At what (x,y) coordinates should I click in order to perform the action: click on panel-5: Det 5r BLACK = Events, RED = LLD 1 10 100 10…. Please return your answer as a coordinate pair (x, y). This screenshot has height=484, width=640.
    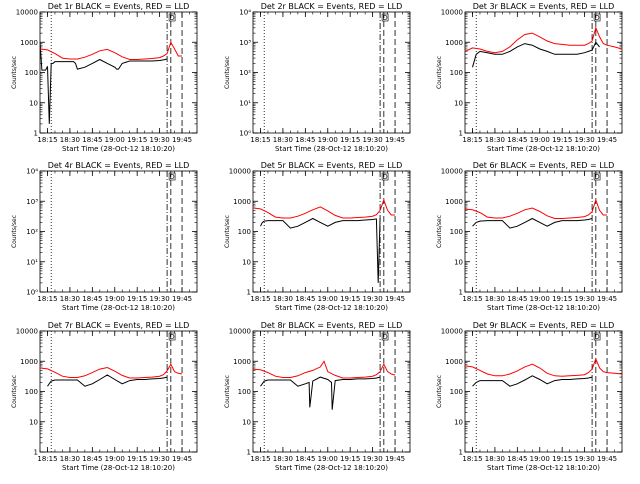
    Looking at the image, I should click on (317, 236).